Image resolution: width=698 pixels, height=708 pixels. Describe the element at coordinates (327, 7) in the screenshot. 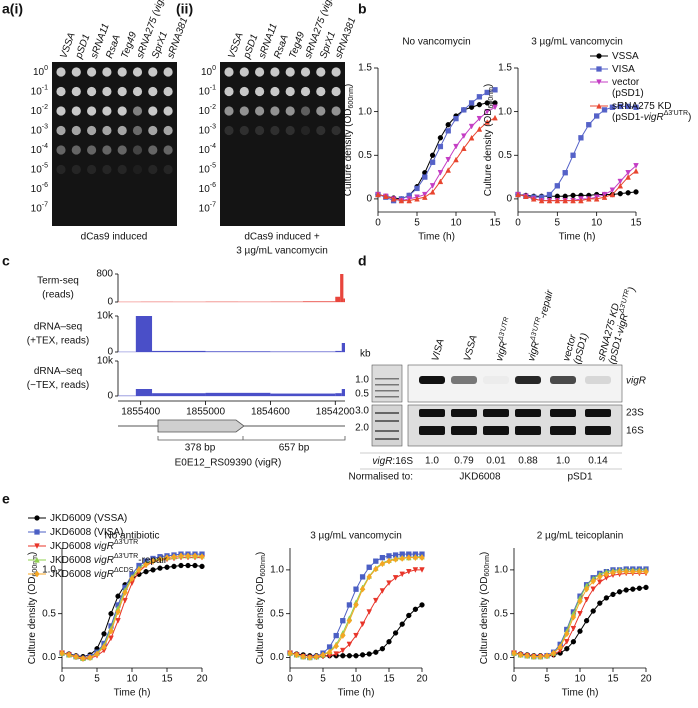

I see `text-part: vigR` at that location.